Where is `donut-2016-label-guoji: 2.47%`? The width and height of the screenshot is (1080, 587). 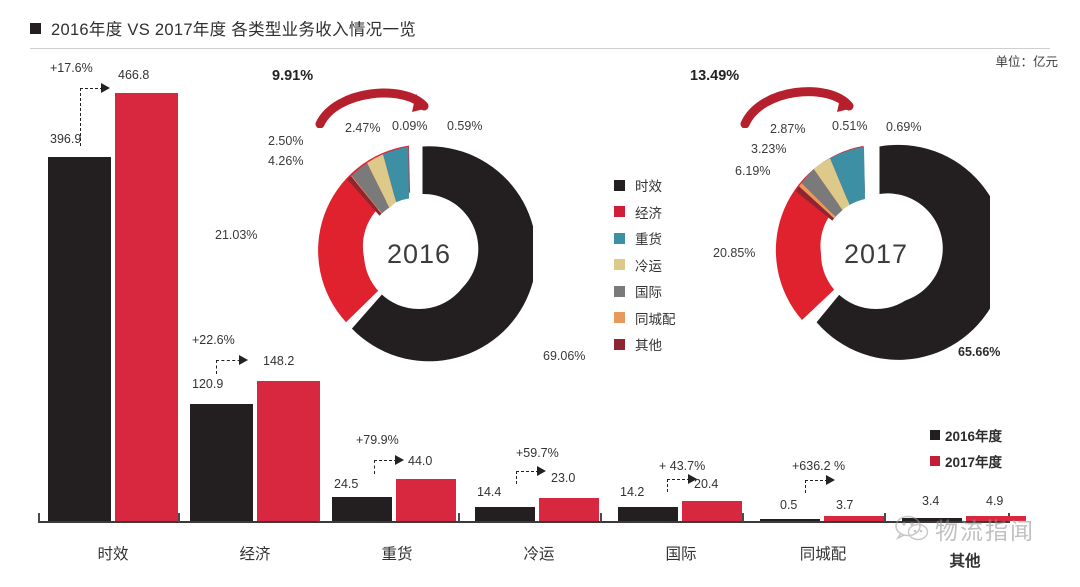
donut-2016-label-guoji: 2.47% is located at coordinates (363, 128).